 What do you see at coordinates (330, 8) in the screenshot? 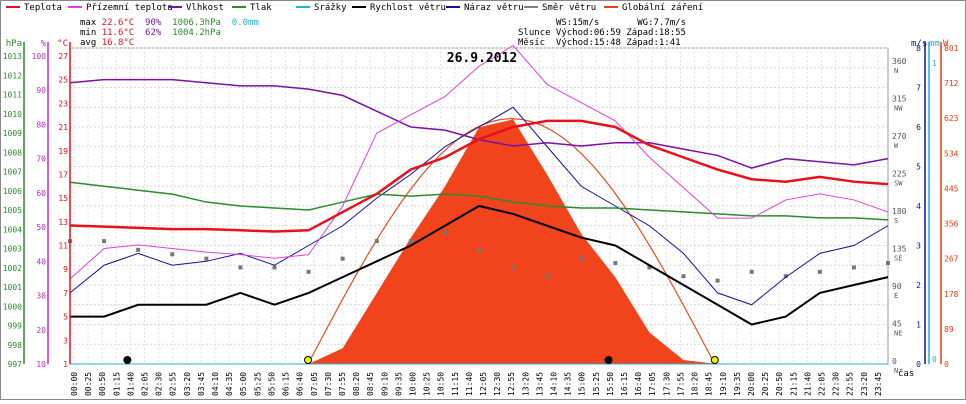
I see `legend-label-4: Srážky` at bounding box center [330, 8].